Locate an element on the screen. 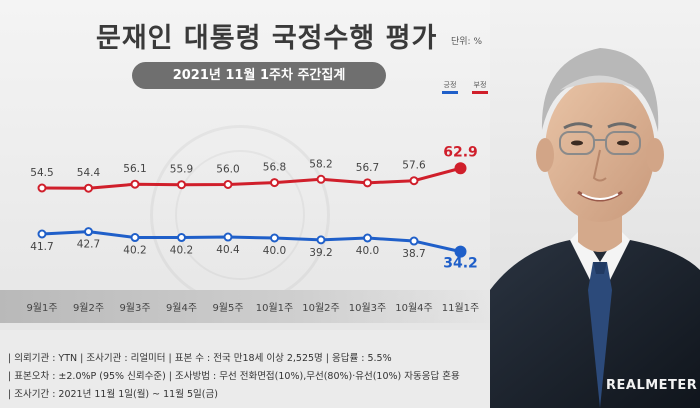 This screenshot has width=700, height=408. footer-line-3: | 조사기간 : 2021년 11월 1일(월) ~ 11월 5일(금) is located at coordinates (113, 394).